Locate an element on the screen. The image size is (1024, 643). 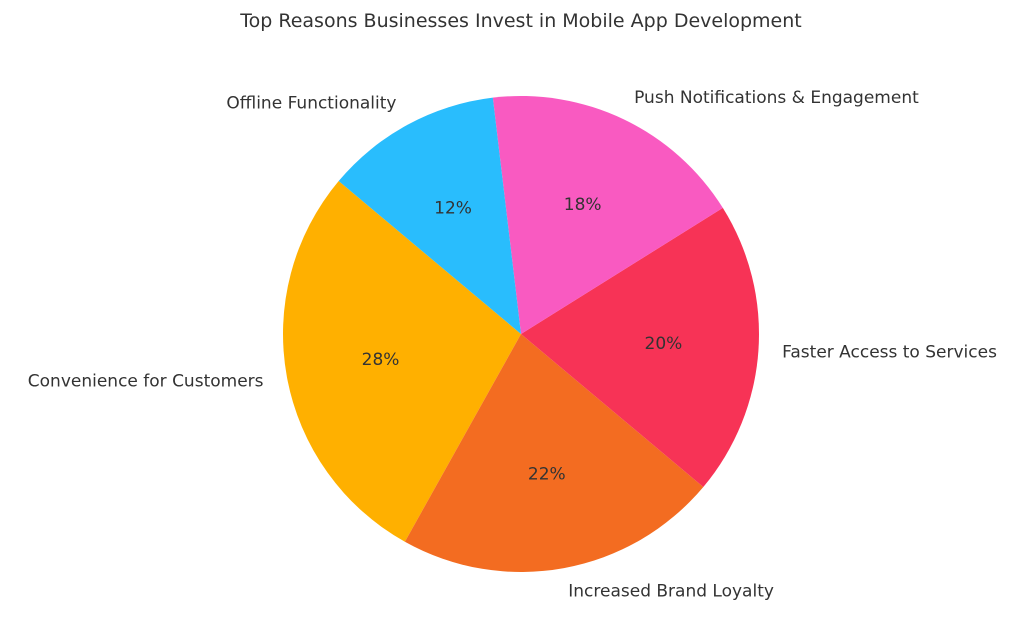
slice-label-push-notifications-and-engagement: Push Notifications & Engagement is located at coordinates (776, 98).